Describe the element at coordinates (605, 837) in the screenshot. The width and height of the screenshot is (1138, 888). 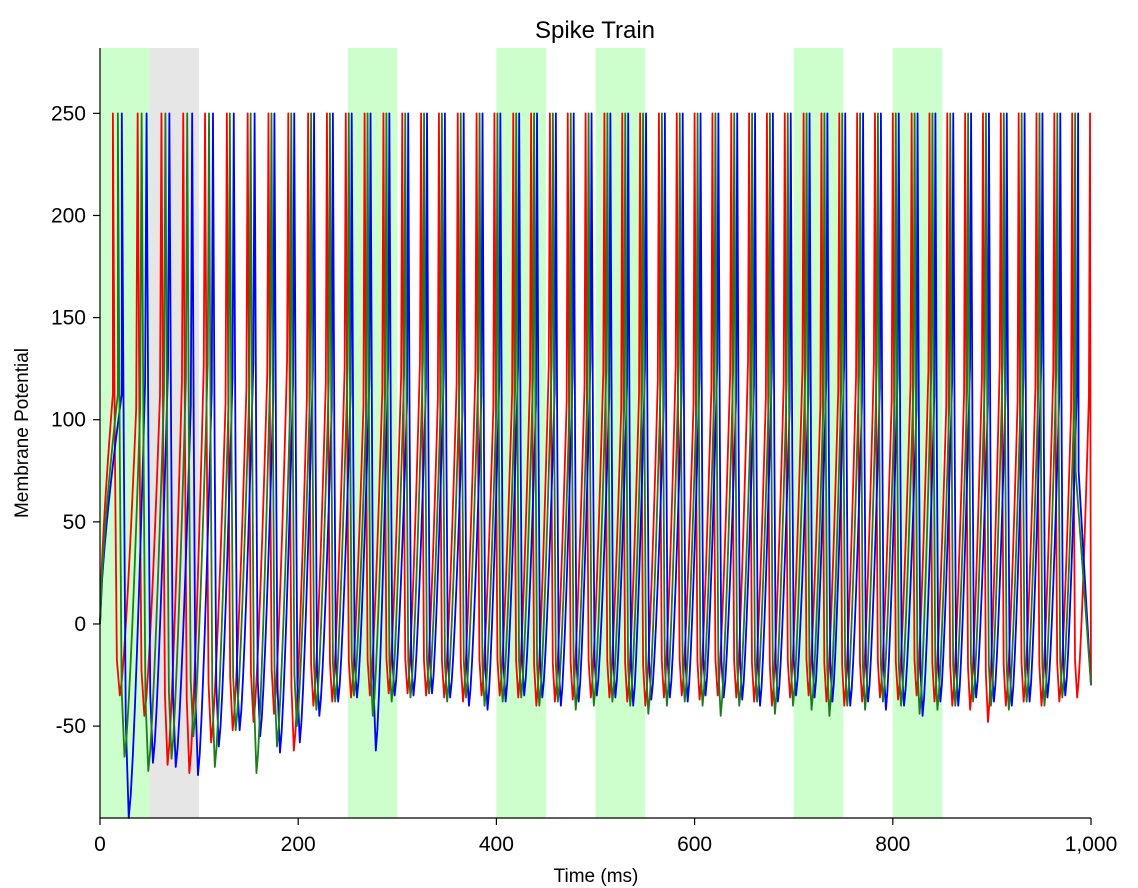
I see `x-axis-ticks: 0 200 400 600 800 1,000` at that location.